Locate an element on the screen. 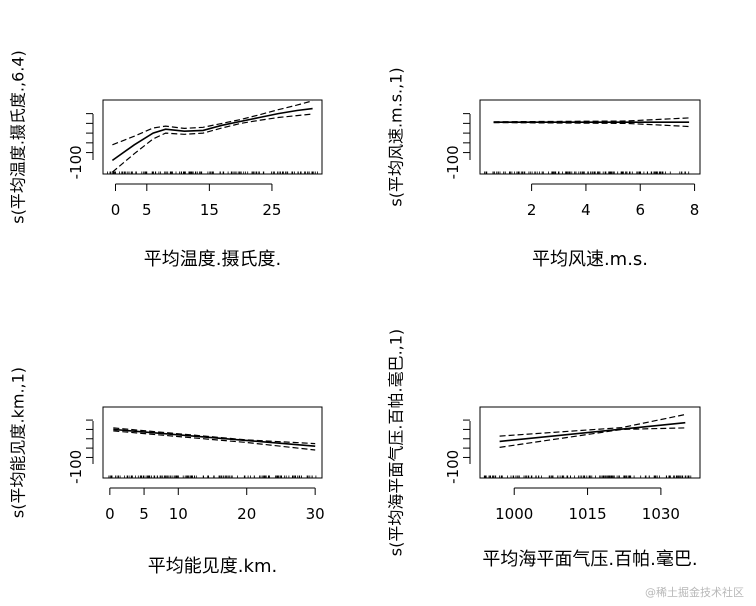 The height and width of the screenshot is (606, 756). y-axis-label: s(平均能见度.km.,1) is located at coordinates (18, 442).